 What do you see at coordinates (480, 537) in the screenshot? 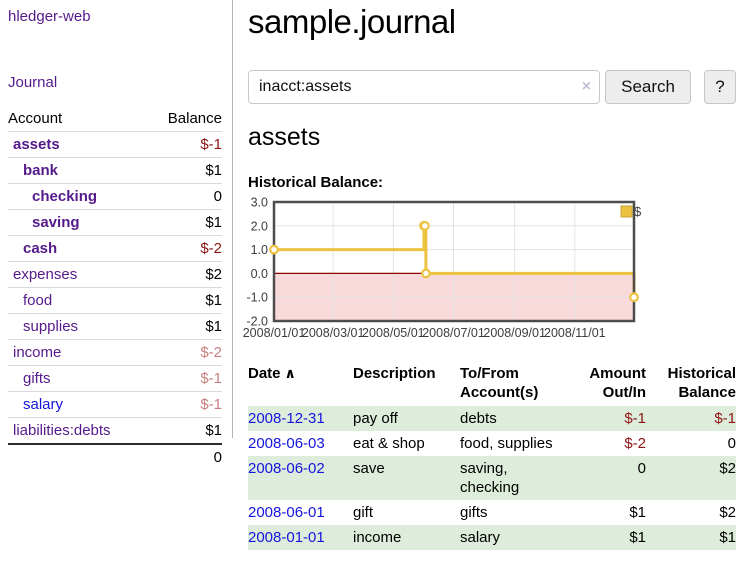
I see `register-accounts: salary` at bounding box center [480, 537].